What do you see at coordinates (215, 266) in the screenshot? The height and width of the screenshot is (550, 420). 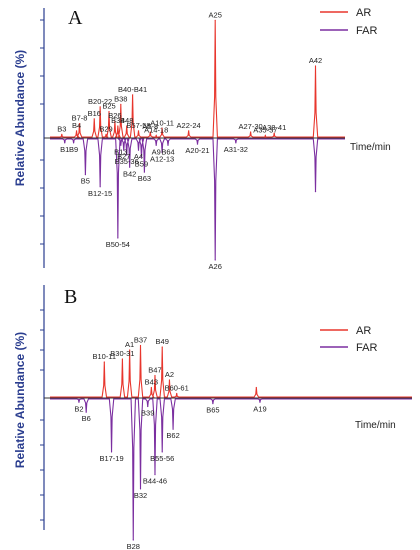 I see `peak-label: A26` at bounding box center [215, 266].